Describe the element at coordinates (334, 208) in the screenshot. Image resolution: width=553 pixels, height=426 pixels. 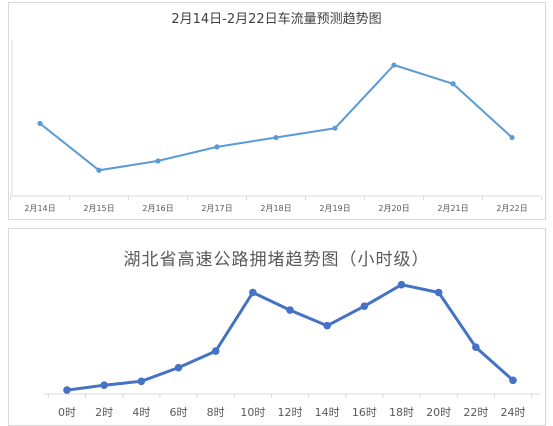
I see `x-tick-label: 2月19日` at that location.